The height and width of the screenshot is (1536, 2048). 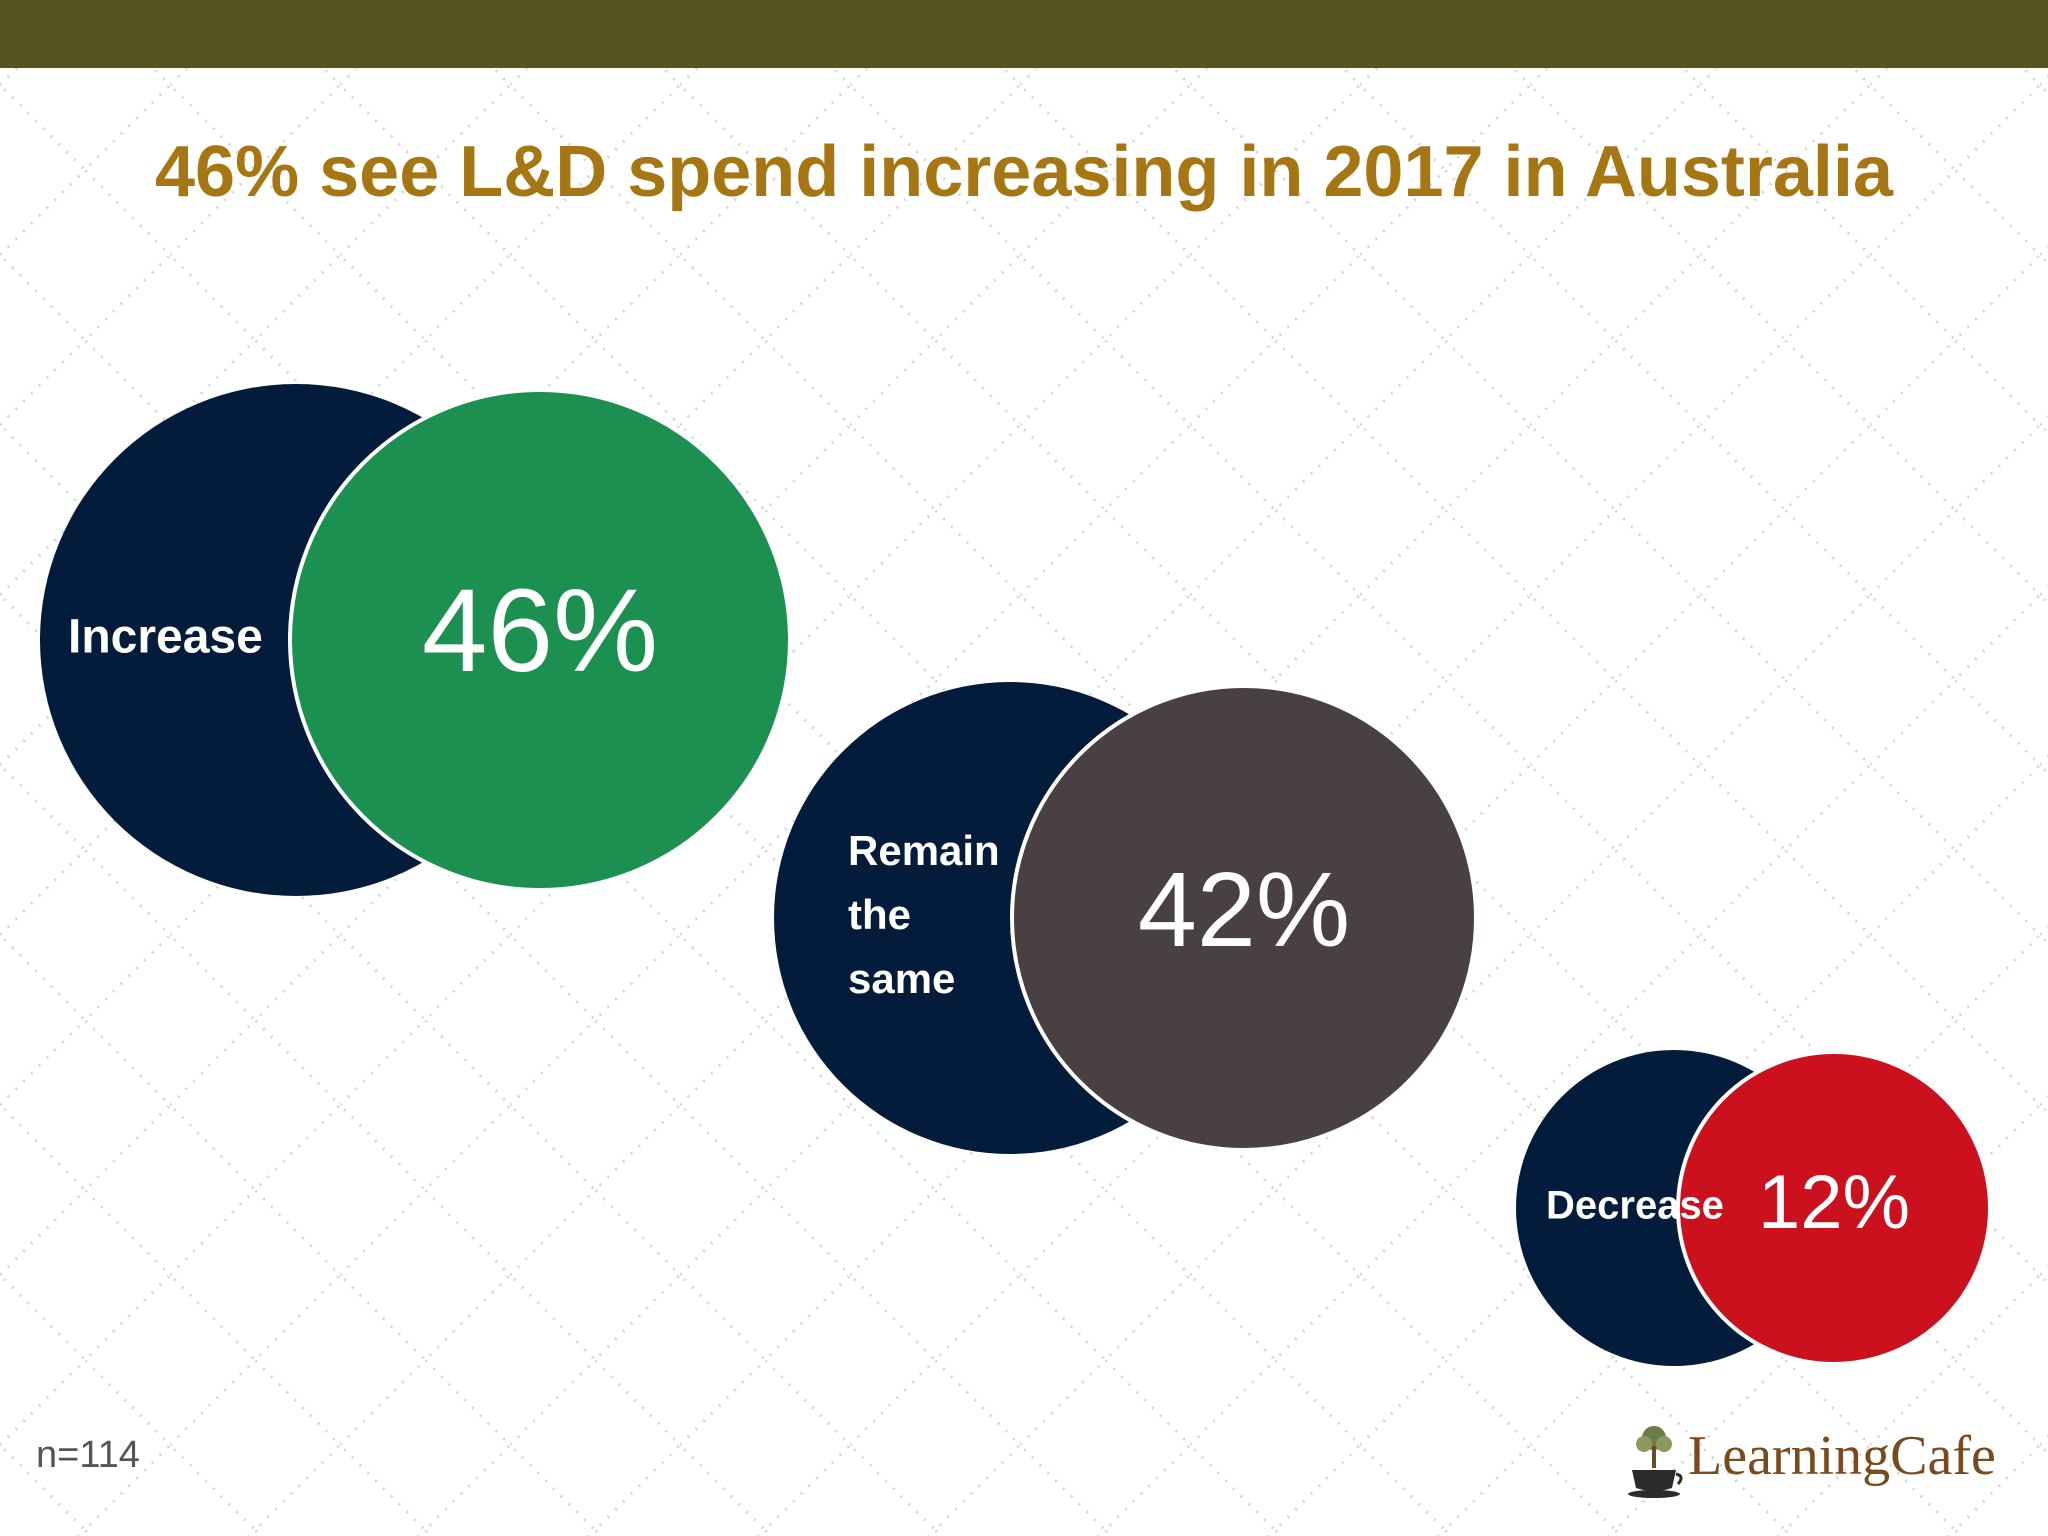 I want to click on bubble-group-increase: Increase 46%, so click(x=416, y=640).